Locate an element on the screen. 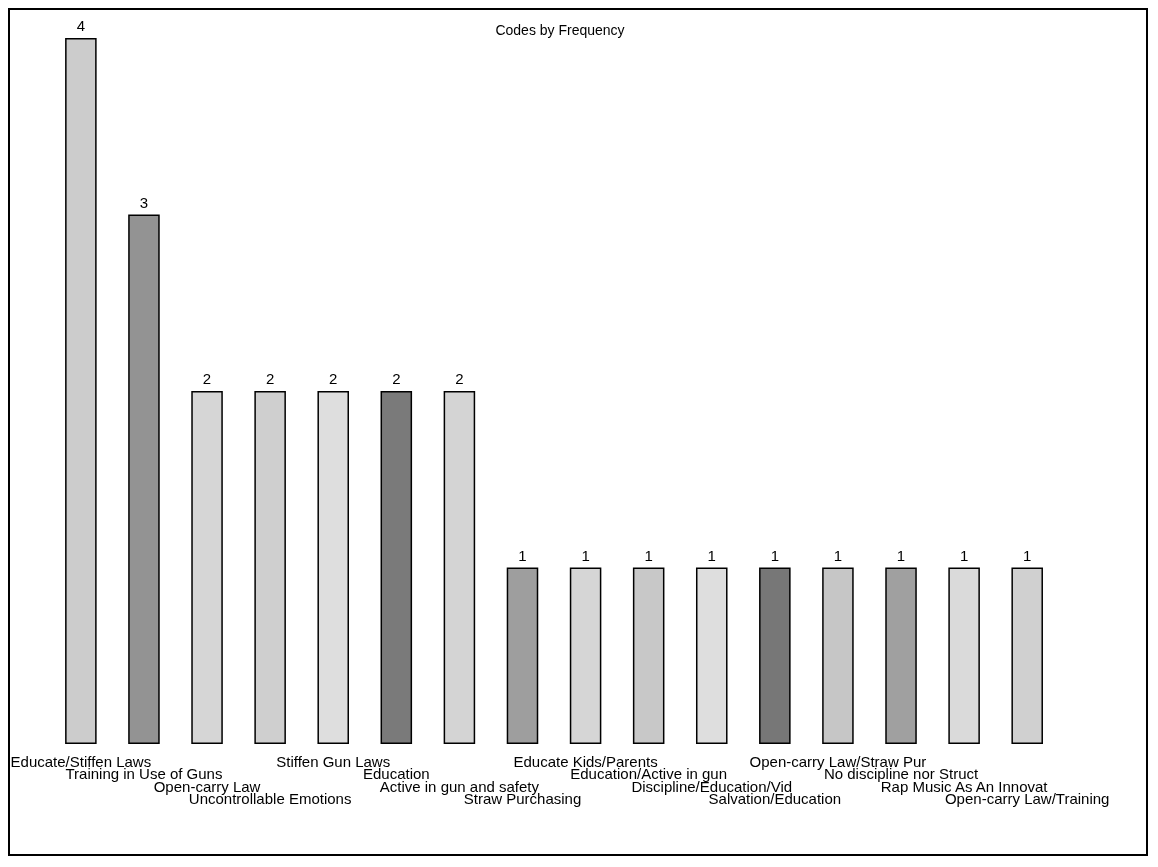 This screenshot has height=867, width=1158. data-label: 4 is located at coordinates (81, 25).